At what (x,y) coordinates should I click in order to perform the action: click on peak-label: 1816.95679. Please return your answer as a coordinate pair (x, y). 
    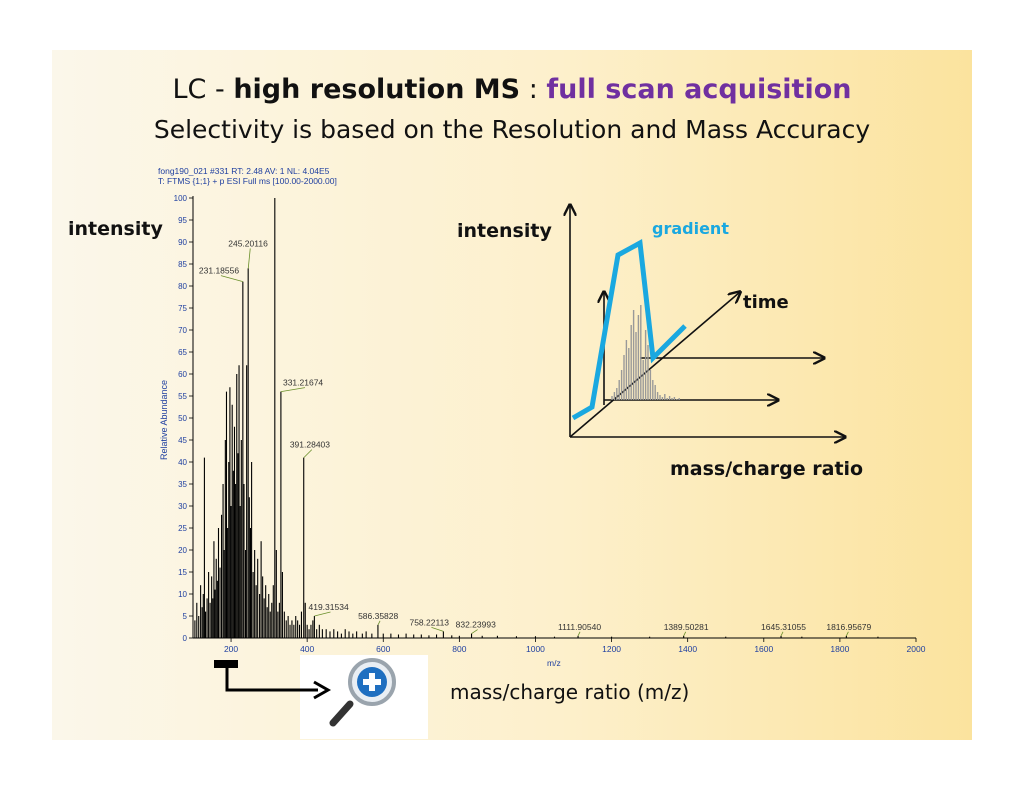
    Looking at the image, I should click on (848, 627).